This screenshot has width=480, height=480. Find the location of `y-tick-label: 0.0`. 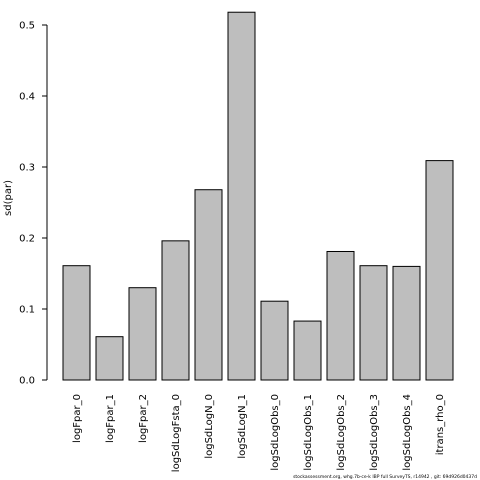

y-tick-label: 0.0 is located at coordinates (27, 381).